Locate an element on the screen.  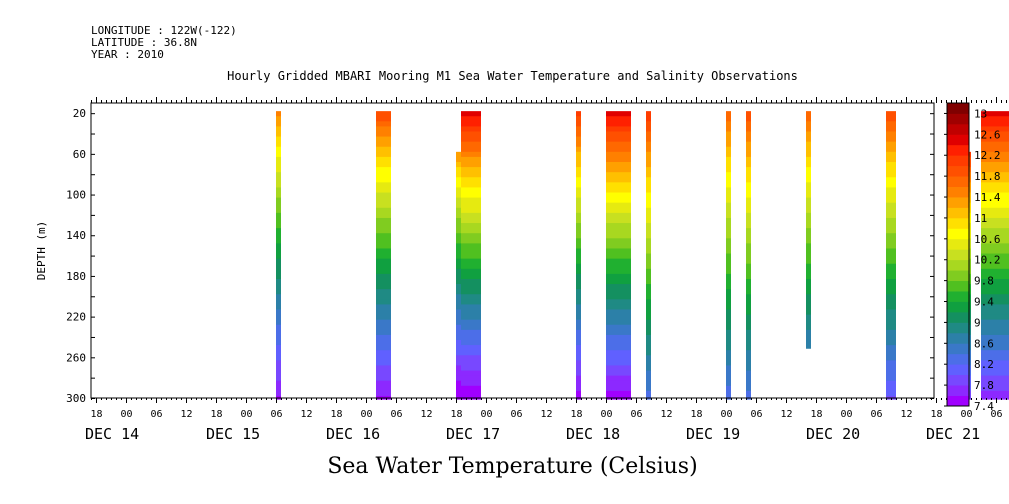
colorbar-label: 11.8 is located at coordinates (987, 176).